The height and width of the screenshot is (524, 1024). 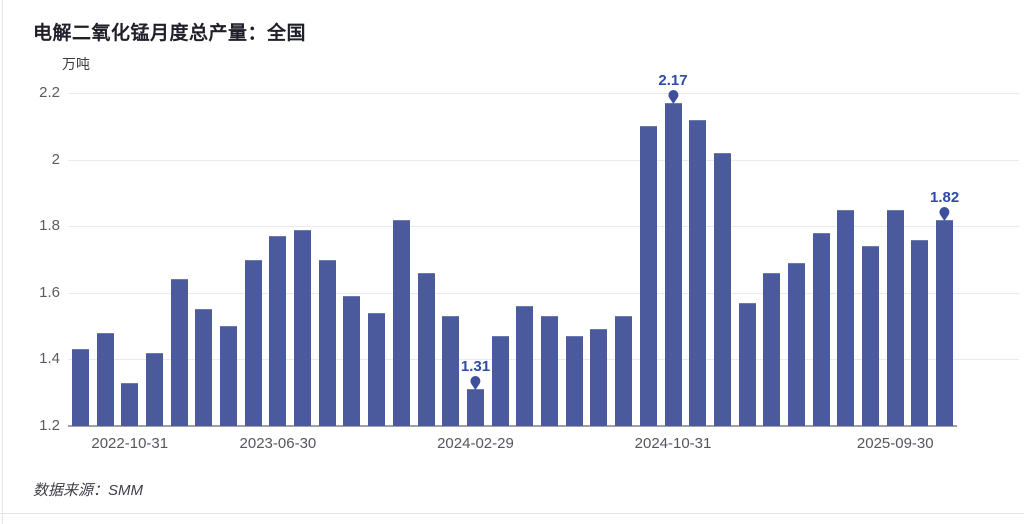 I want to click on chart-title: 电解二氧化锰月度总产量：全国, so click(x=170, y=33).